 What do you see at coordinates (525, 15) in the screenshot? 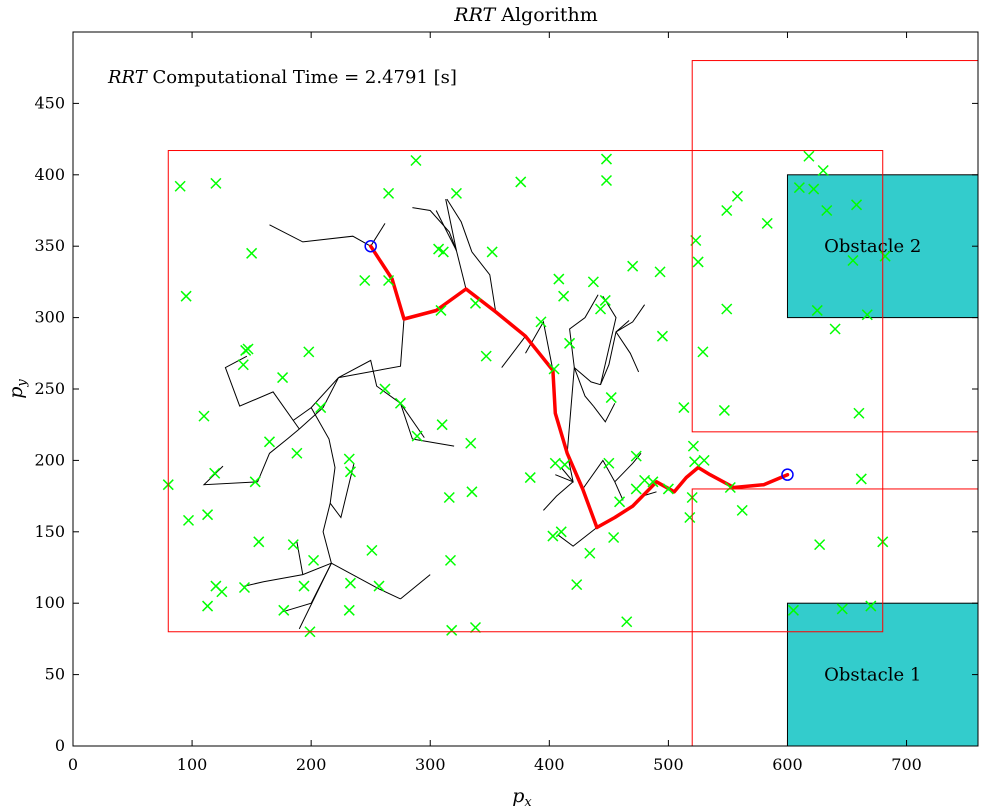
I see `chart-title: RRT Algorithm` at bounding box center [525, 15].